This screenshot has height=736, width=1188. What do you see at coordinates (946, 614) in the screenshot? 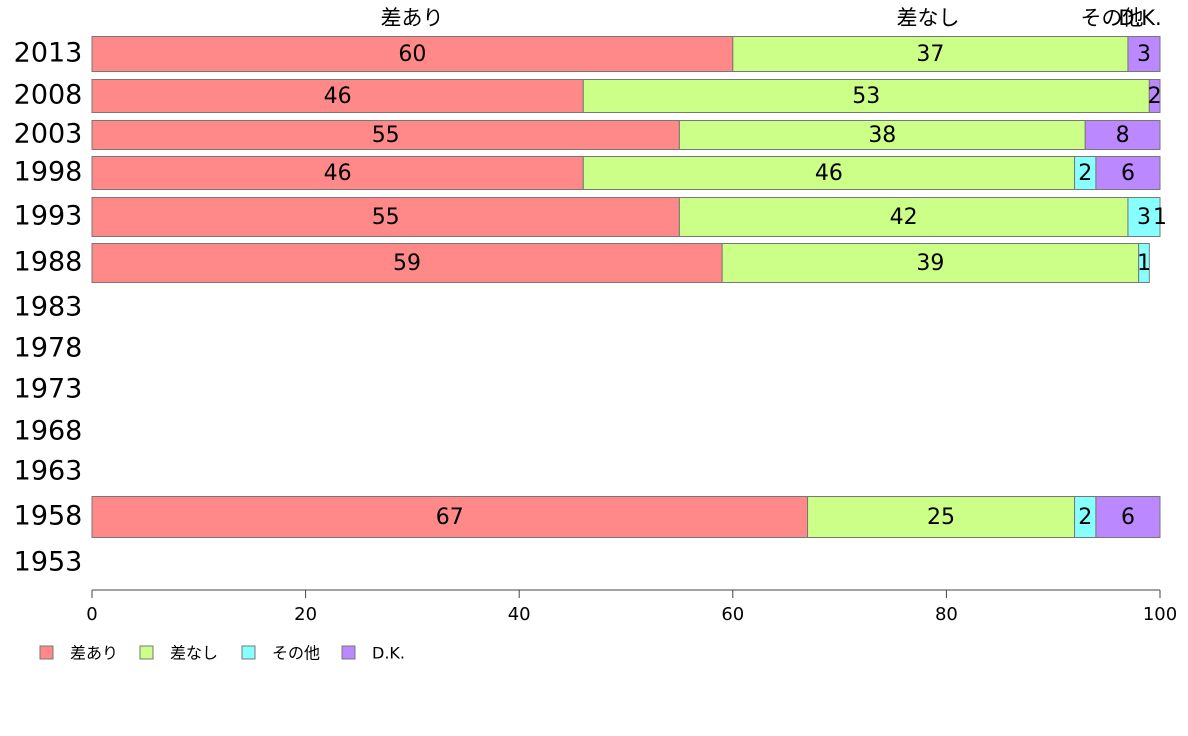
I see `x-tick-label-80: 80` at bounding box center [946, 614].